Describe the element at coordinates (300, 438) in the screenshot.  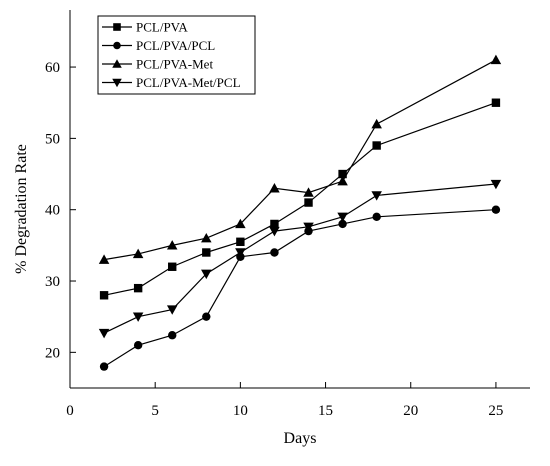
I see `x-axis-title: Days` at that location.